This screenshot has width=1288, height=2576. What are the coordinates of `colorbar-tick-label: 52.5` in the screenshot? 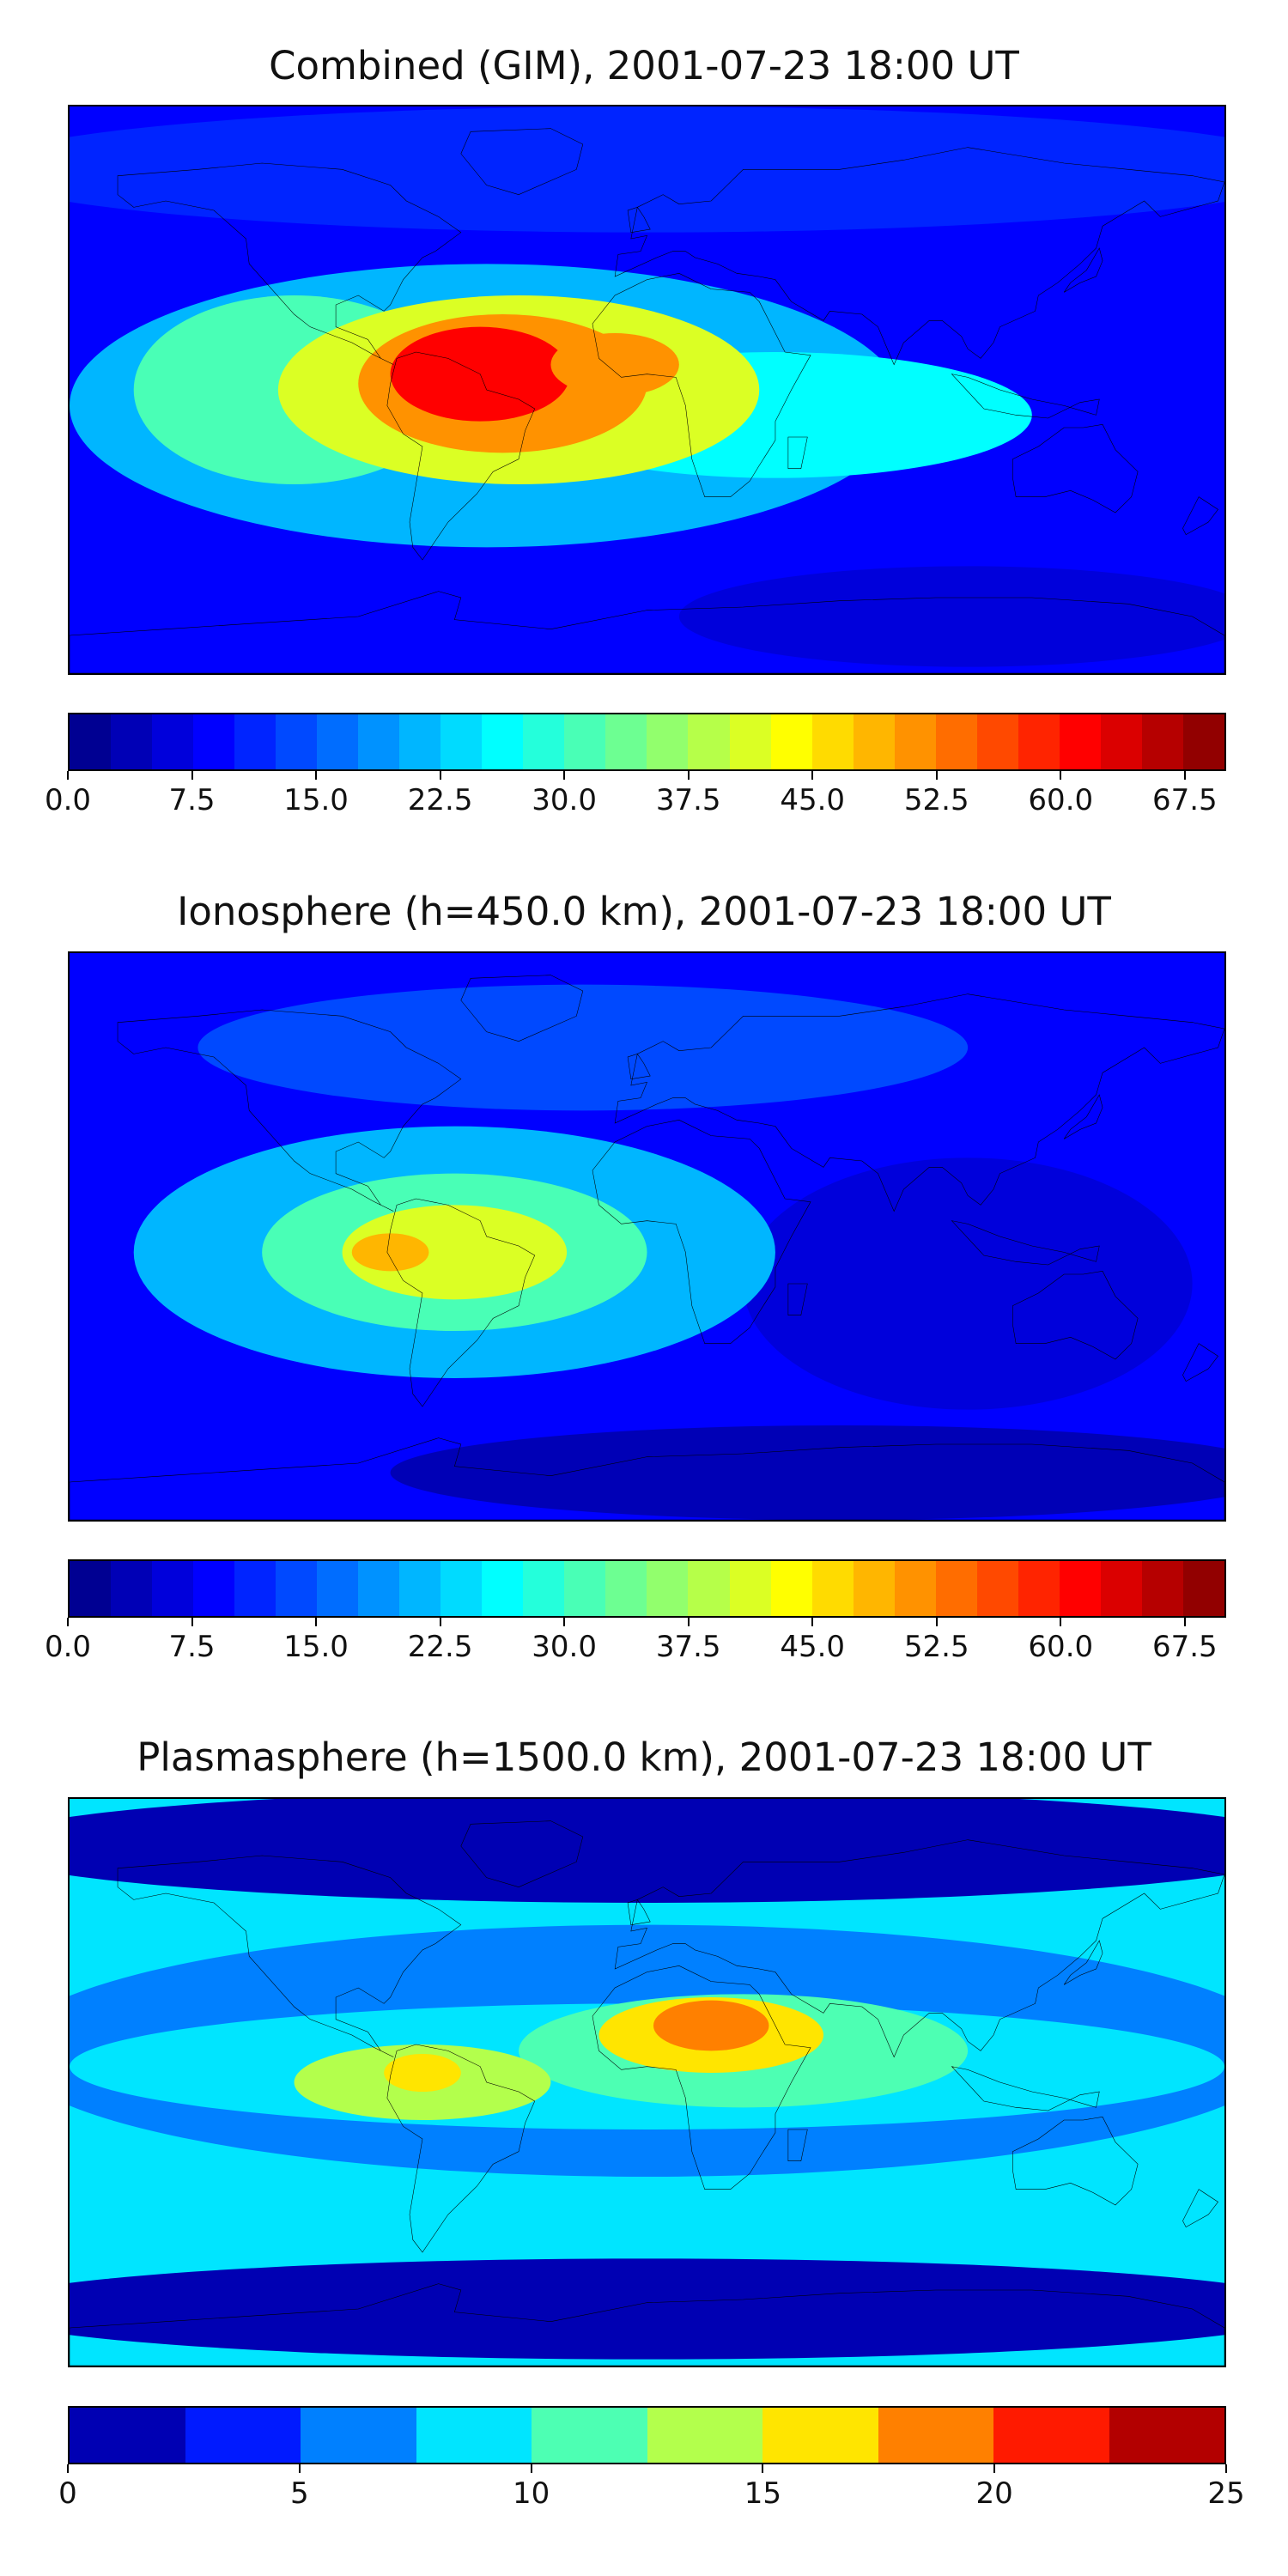 It's located at (936, 1647).